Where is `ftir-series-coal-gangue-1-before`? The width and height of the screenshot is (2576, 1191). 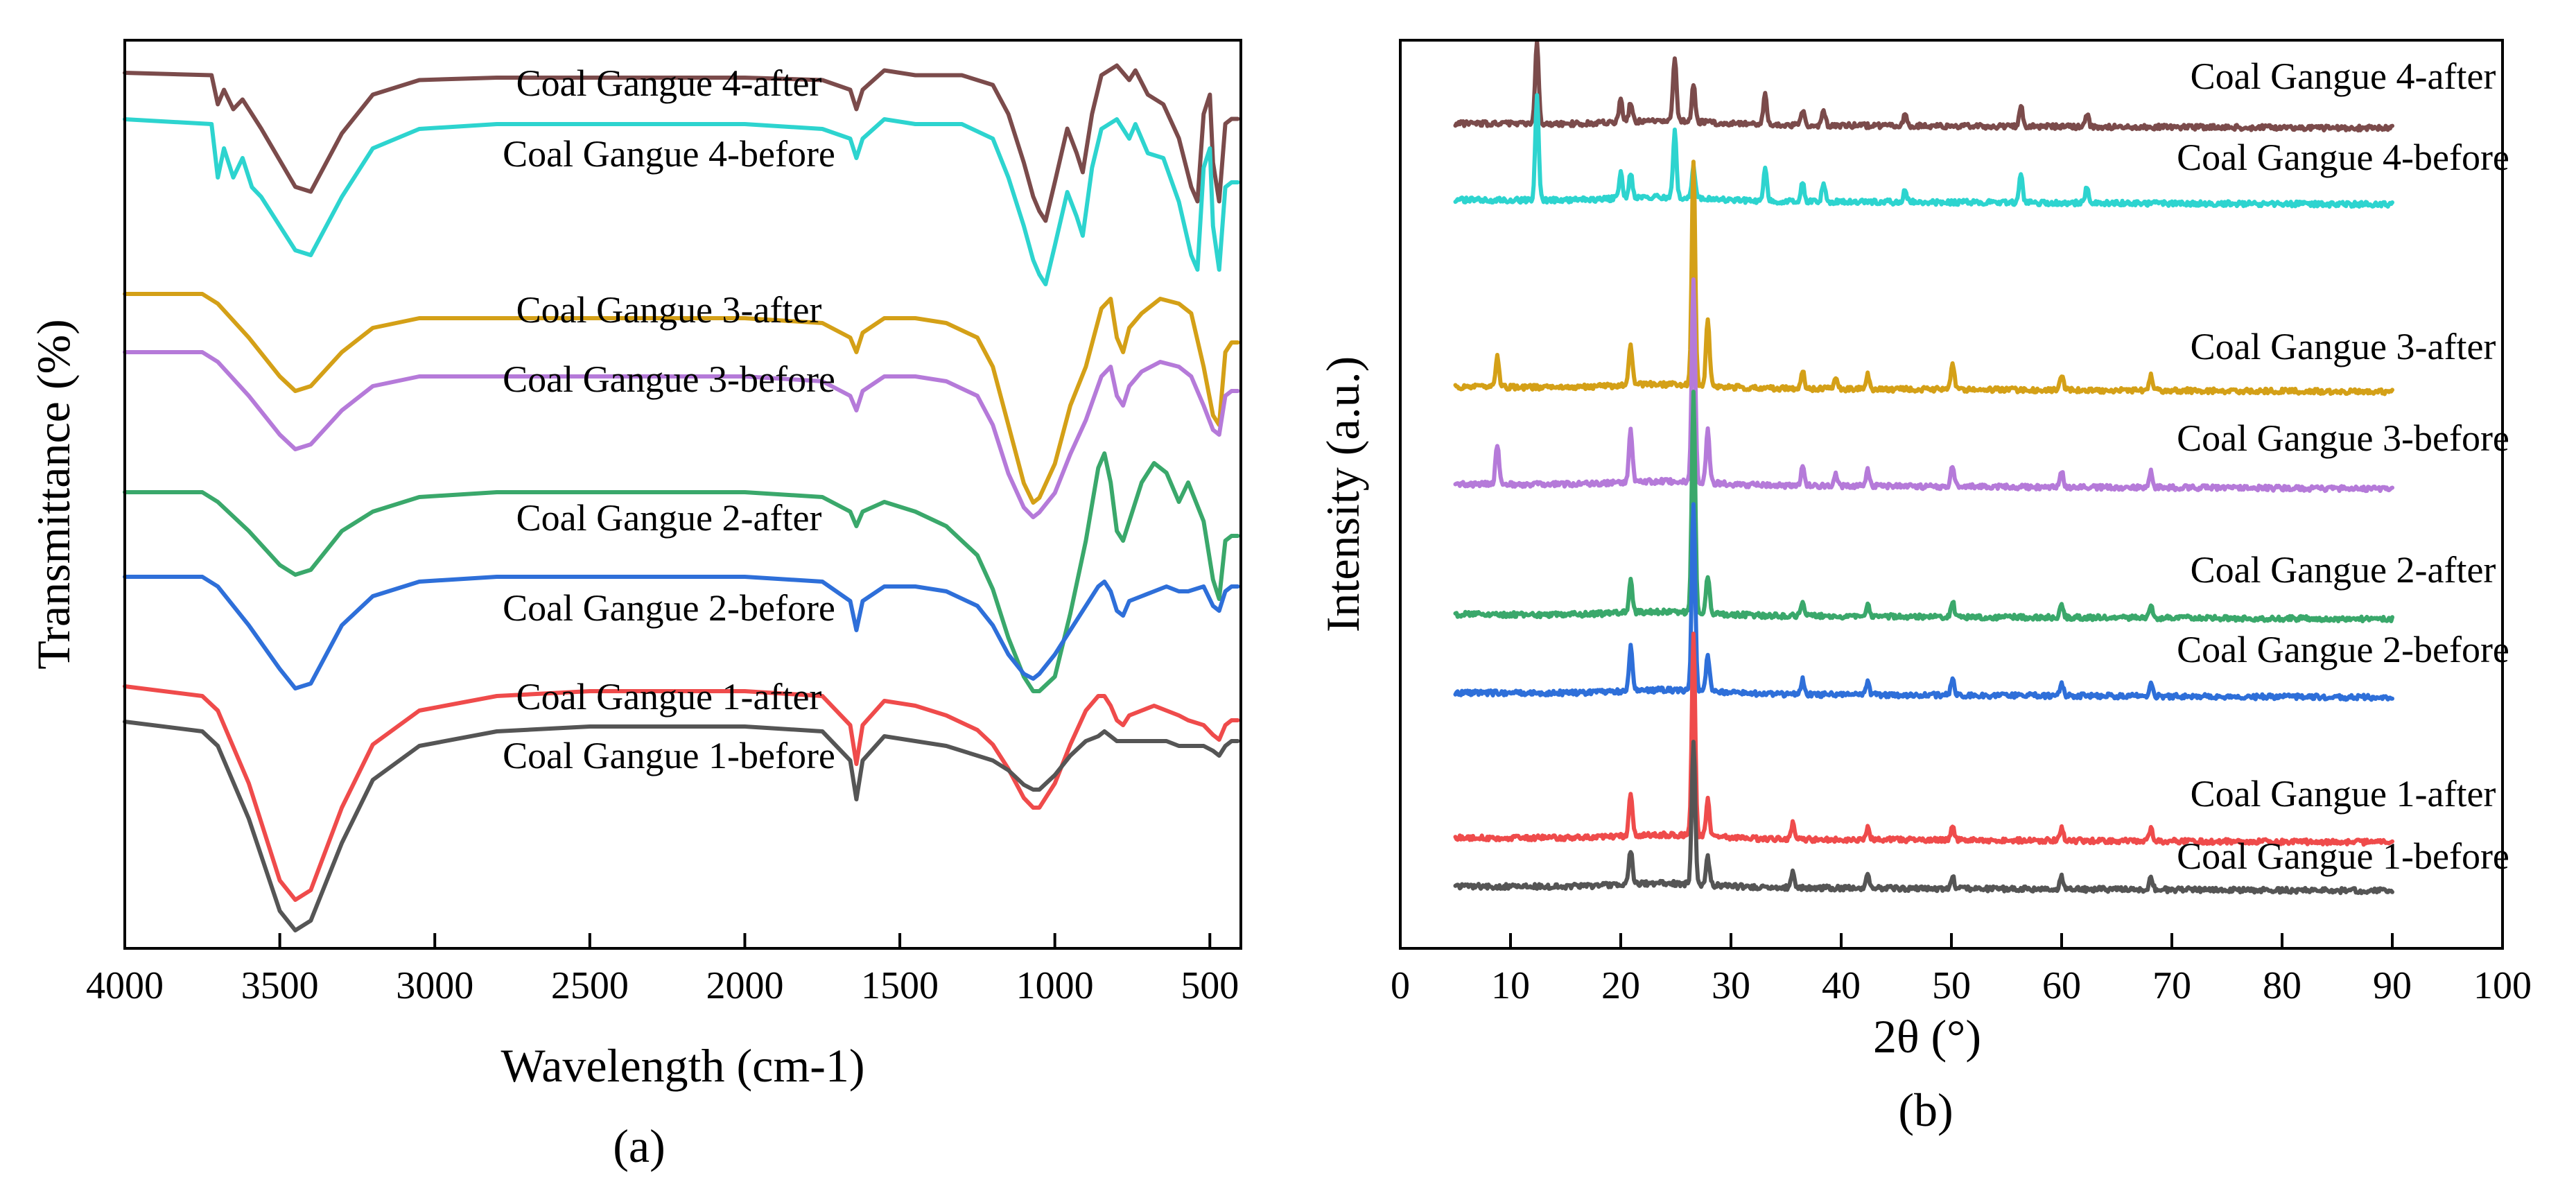
ftir-series-coal-gangue-1-before is located at coordinates (681, 826).